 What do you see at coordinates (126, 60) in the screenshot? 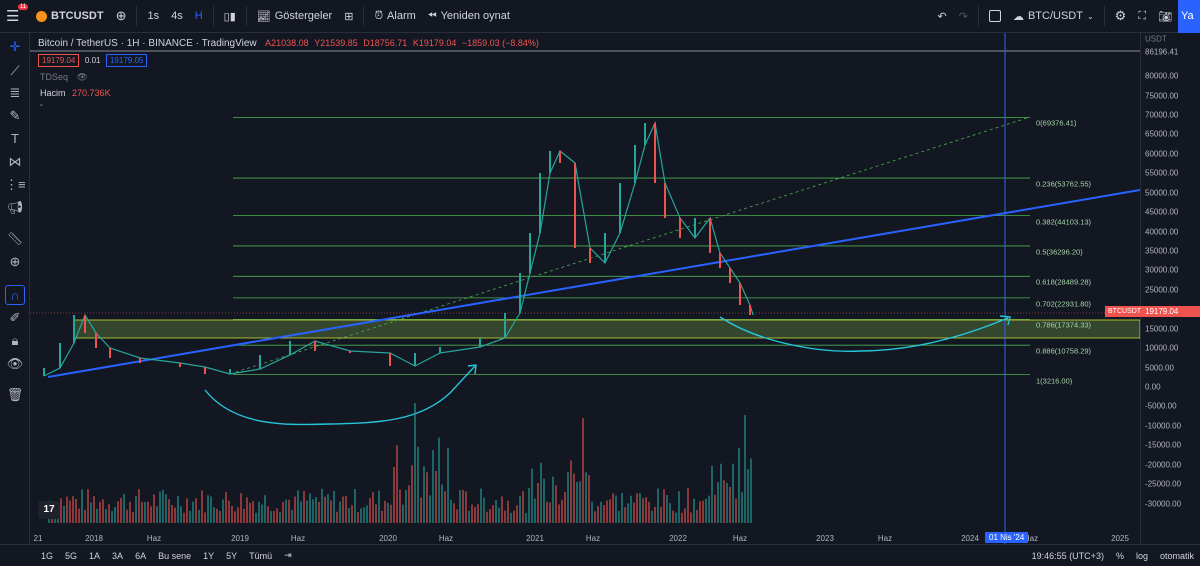
I see `buy-price: 19179.05` at bounding box center [126, 60].